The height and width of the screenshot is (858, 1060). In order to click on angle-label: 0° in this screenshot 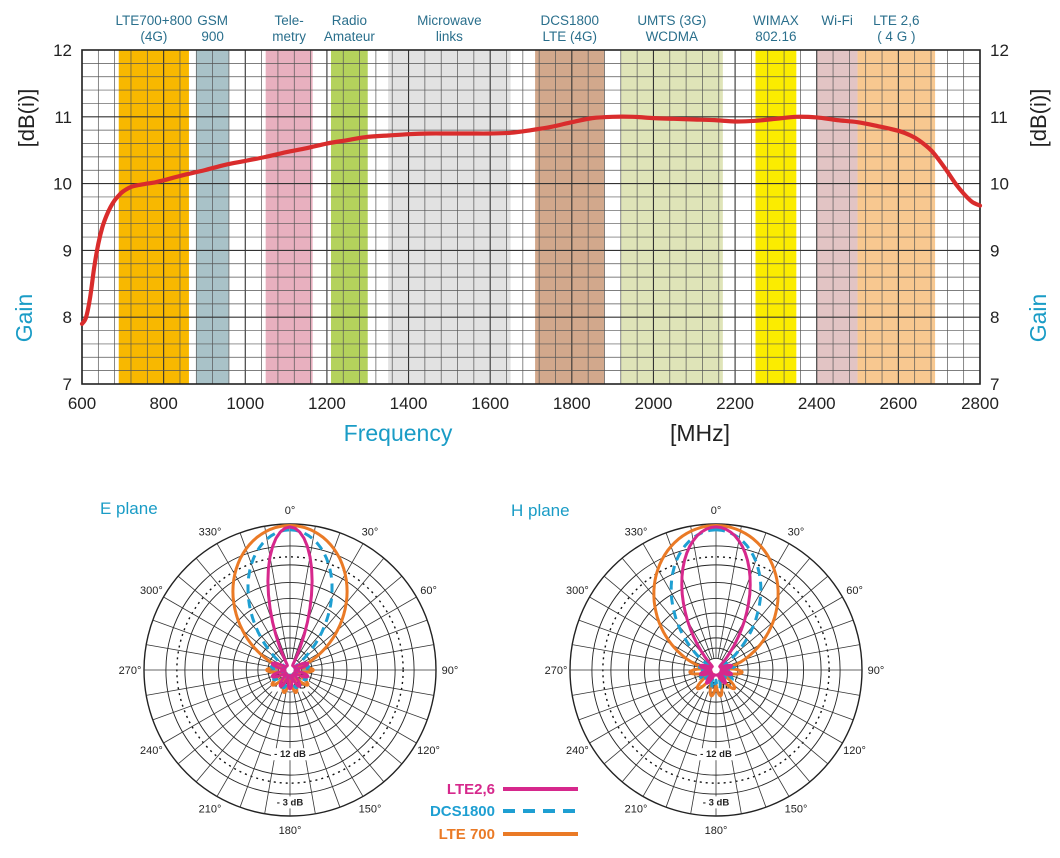, I will do `click(716, 511)`.